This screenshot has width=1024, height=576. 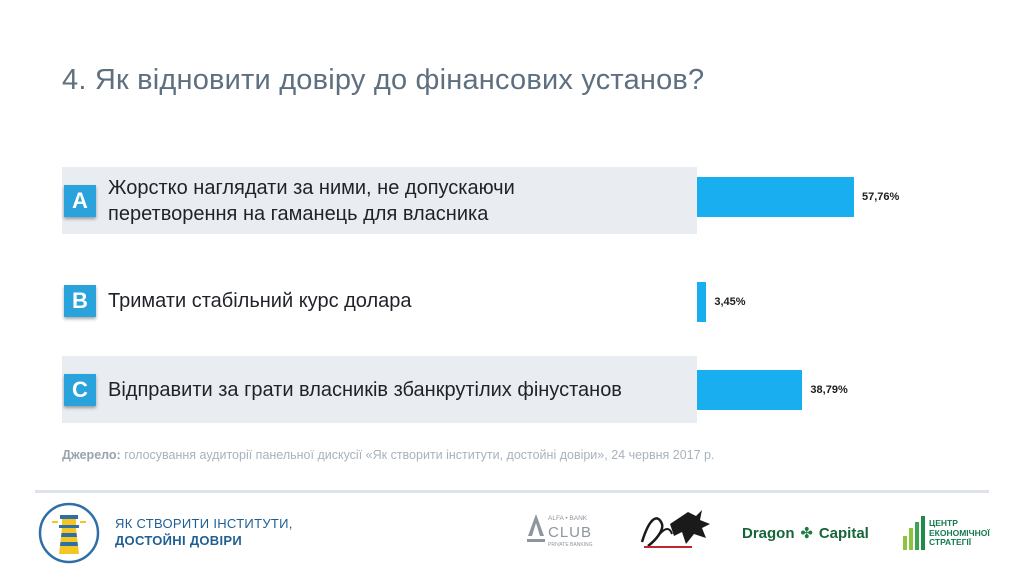 I want to click on footer-brand-line2: ДОСТОЙНІ ДОВІРИ, so click(x=179, y=540).